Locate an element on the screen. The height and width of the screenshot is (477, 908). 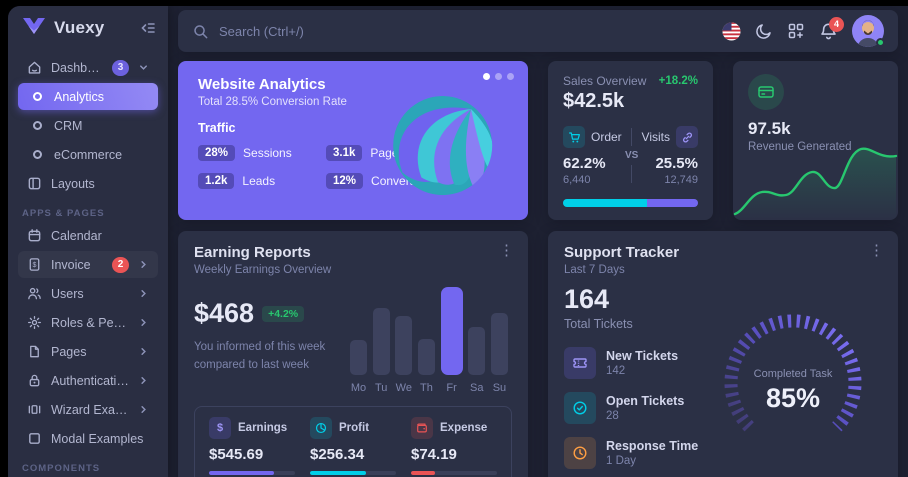
ticket-icon is located at coordinates (580, 363).